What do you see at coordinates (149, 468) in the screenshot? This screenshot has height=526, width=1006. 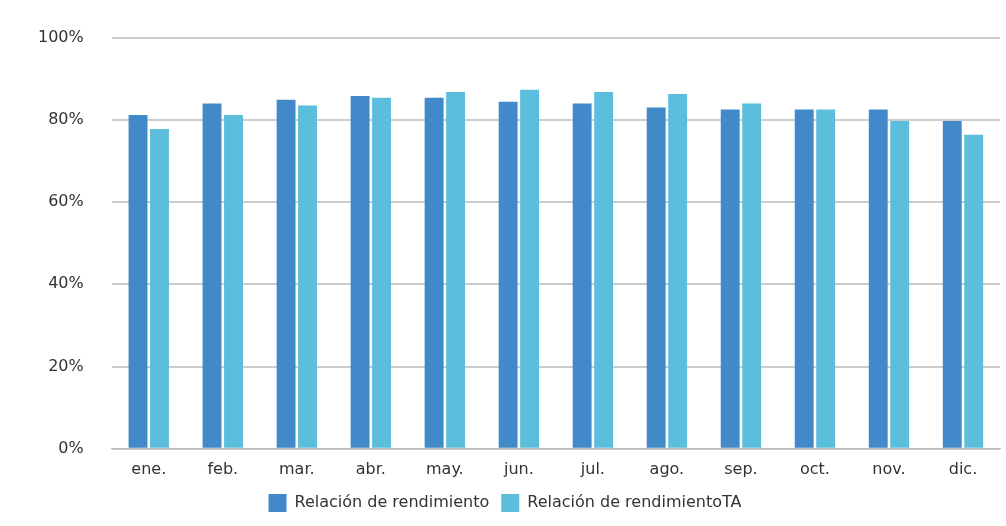 I see `x-tick-label: ene.` at bounding box center [149, 468].